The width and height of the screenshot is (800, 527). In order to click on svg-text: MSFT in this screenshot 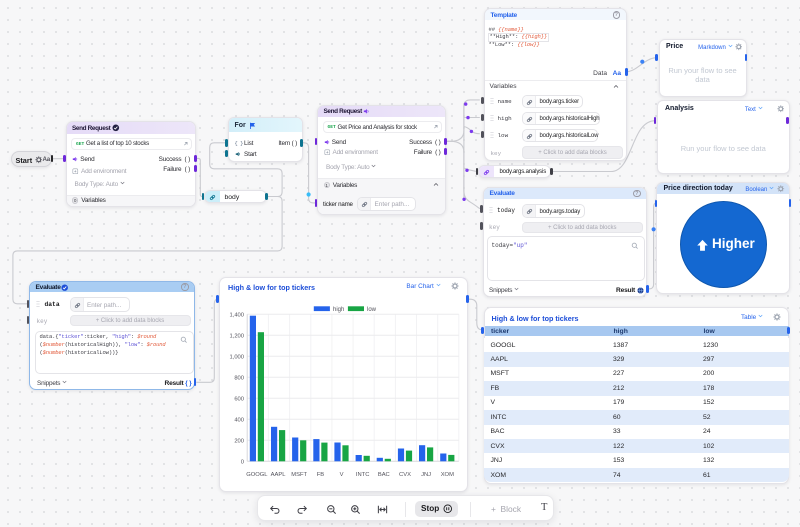, I will do `click(299, 475)`.